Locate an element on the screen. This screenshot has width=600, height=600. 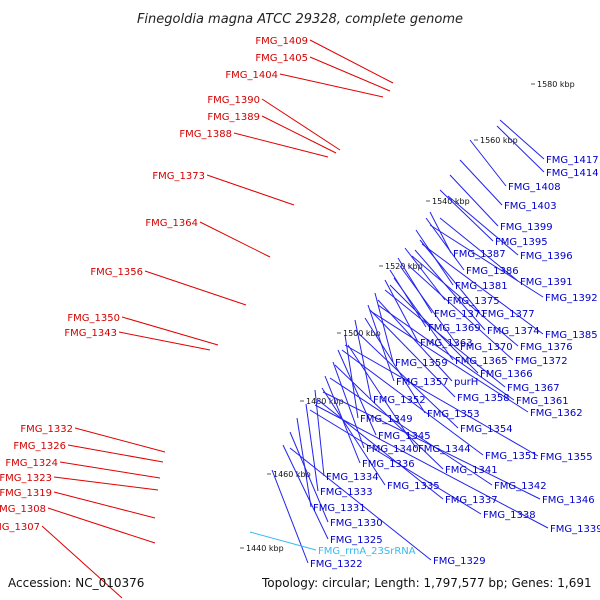
accession-text: Accession: NC_010376 is located at coordinates (76, 583).